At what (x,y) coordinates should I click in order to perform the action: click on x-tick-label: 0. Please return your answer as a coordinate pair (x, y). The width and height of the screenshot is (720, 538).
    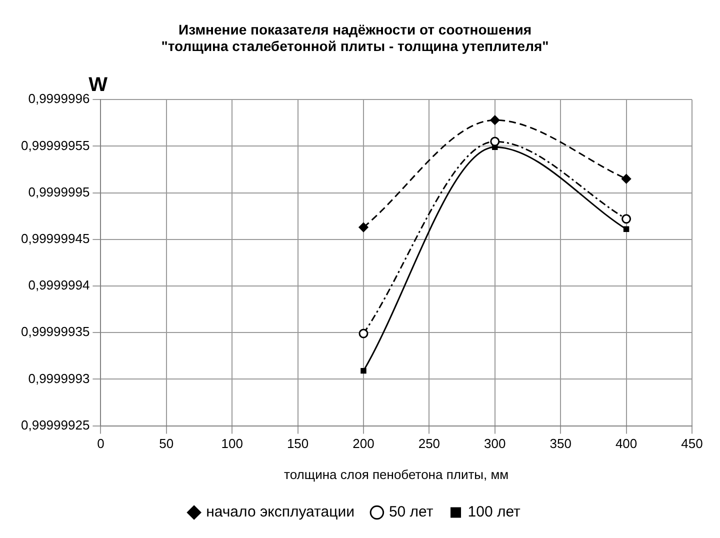
    Looking at the image, I should click on (100, 444).